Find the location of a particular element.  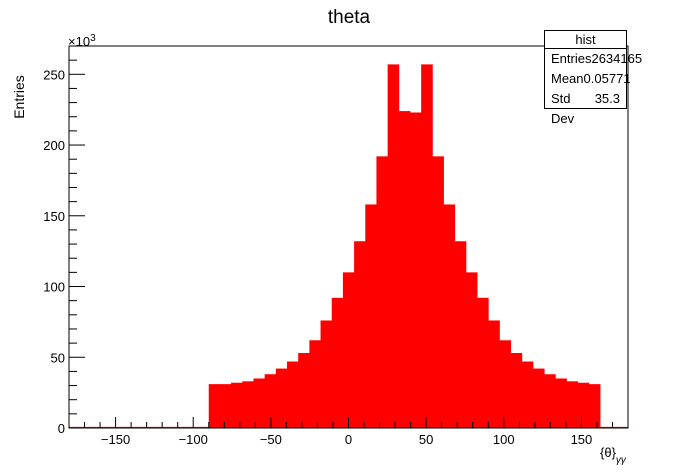

x-tick-label: −50 is located at coordinates (271, 439).